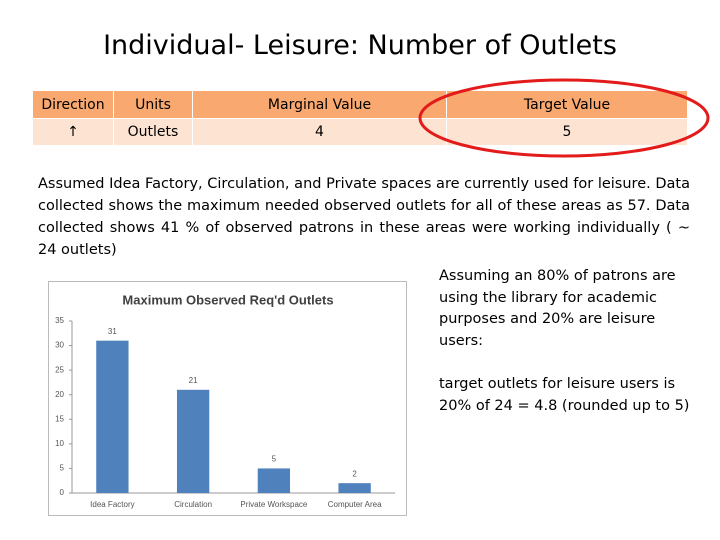 The height and width of the screenshot is (540, 720). Describe the element at coordinates (227, 299) in the screenshot. I see `chart-title: Maximum Observed Req'd Outlets` at that location.